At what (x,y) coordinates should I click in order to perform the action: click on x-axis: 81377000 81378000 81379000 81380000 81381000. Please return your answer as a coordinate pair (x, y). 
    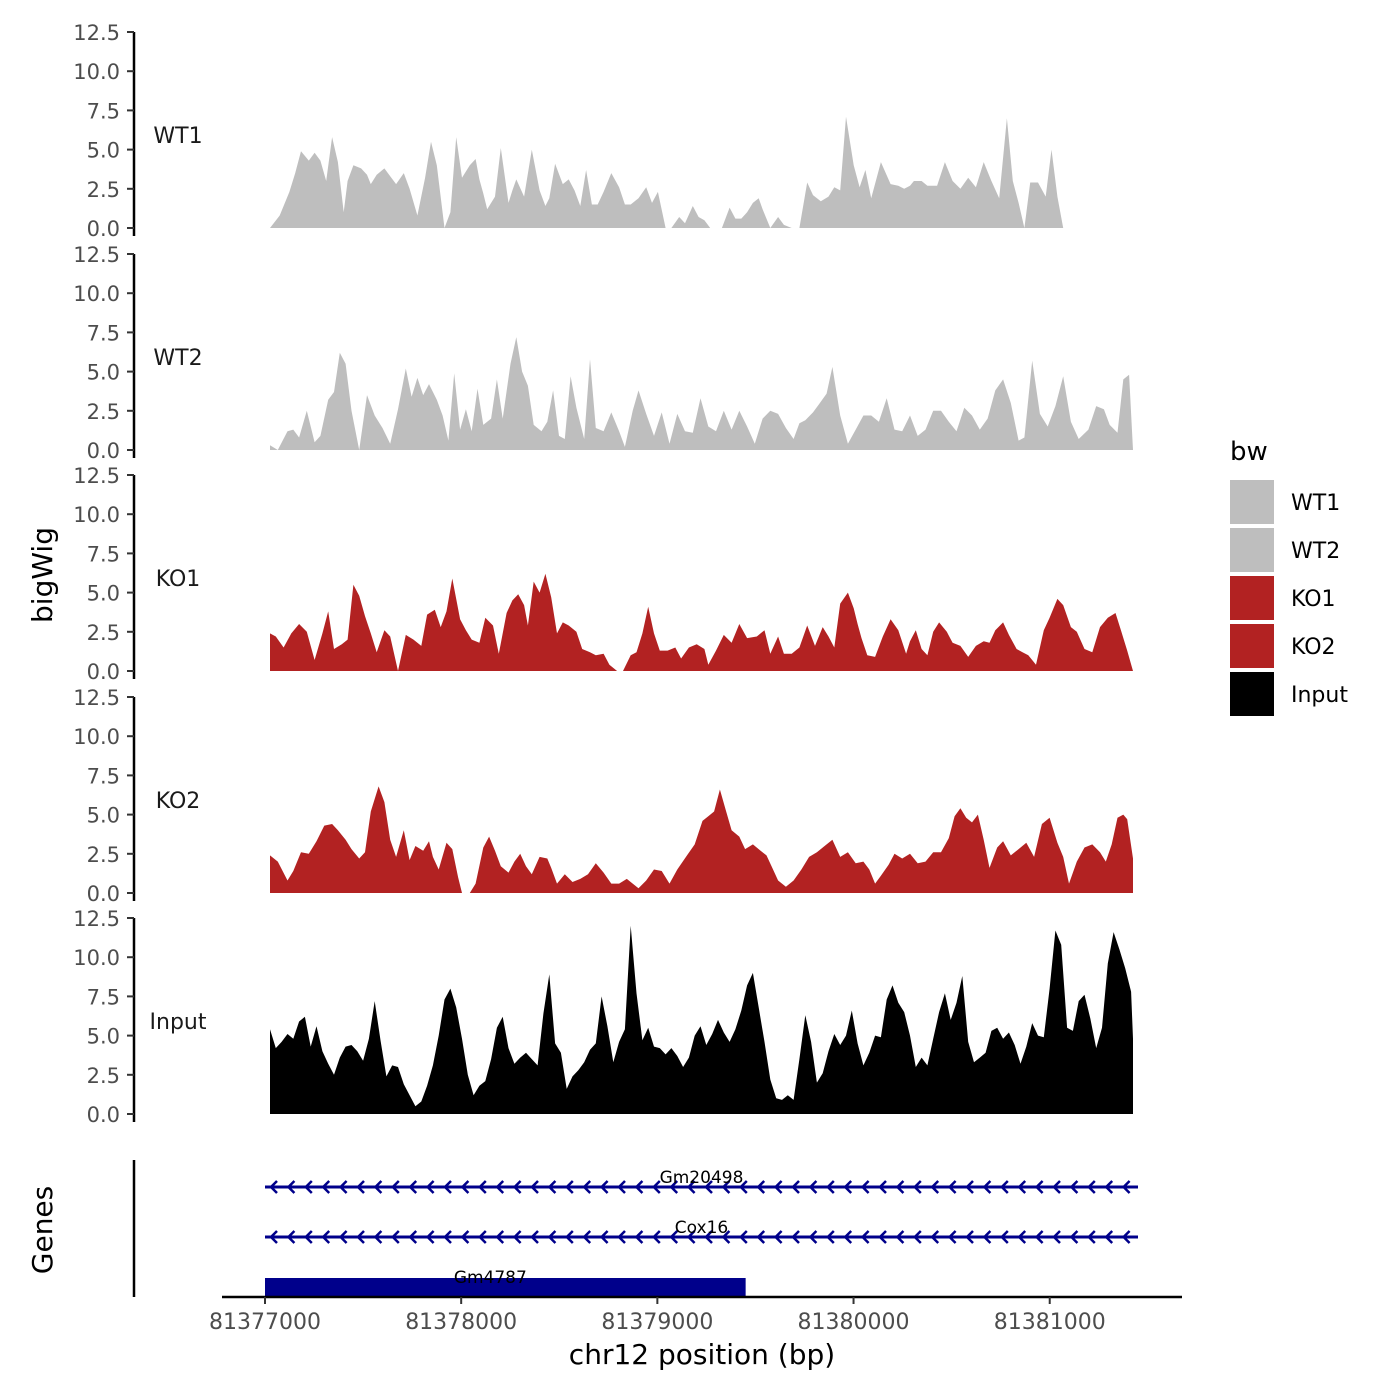
    Looking at the image, I should click on (695, 1315).